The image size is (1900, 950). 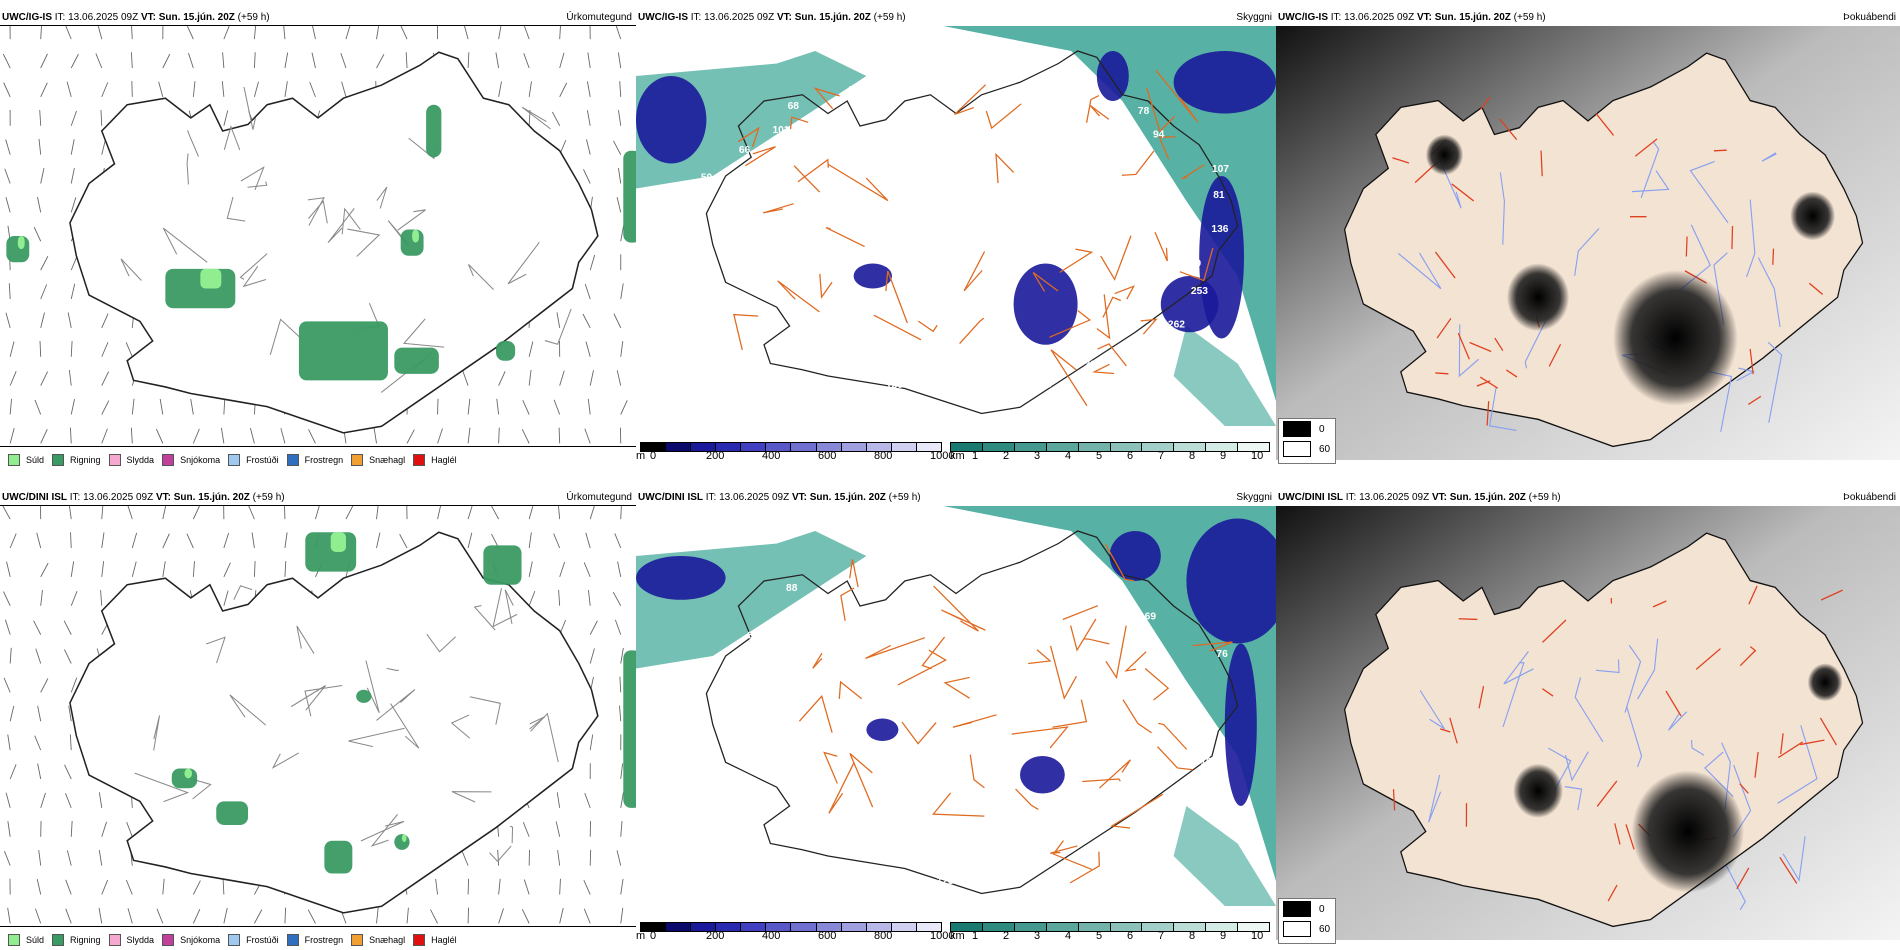 I want to click on legend-label: Rigning, so click(x=85, y=940).